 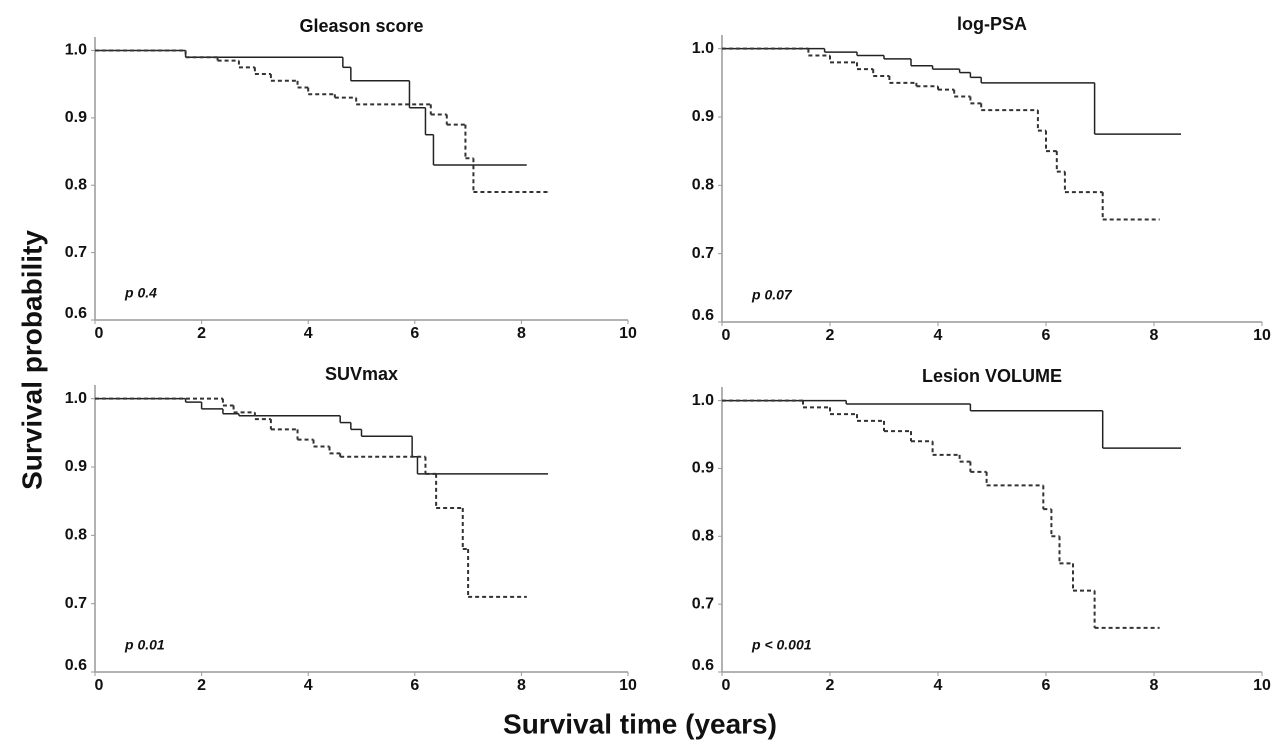 I want to click on panel-title: Lesion VOLUME, so click(x=992, y=376).